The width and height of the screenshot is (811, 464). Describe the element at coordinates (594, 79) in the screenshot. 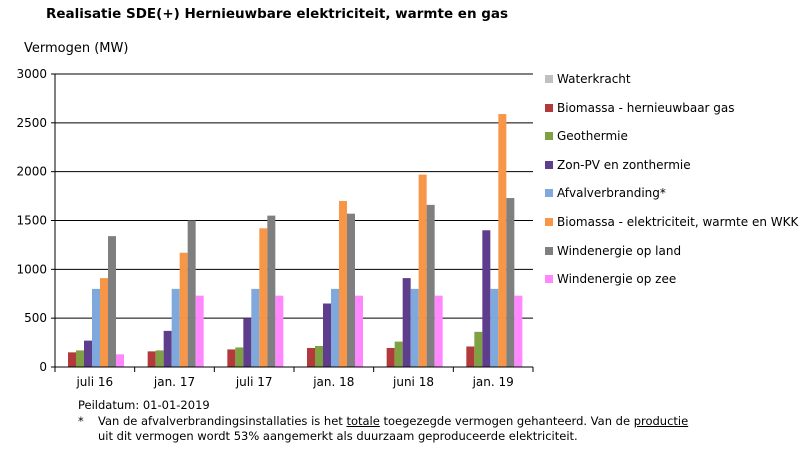

I see `legend-label: Waterkracht` at that location.